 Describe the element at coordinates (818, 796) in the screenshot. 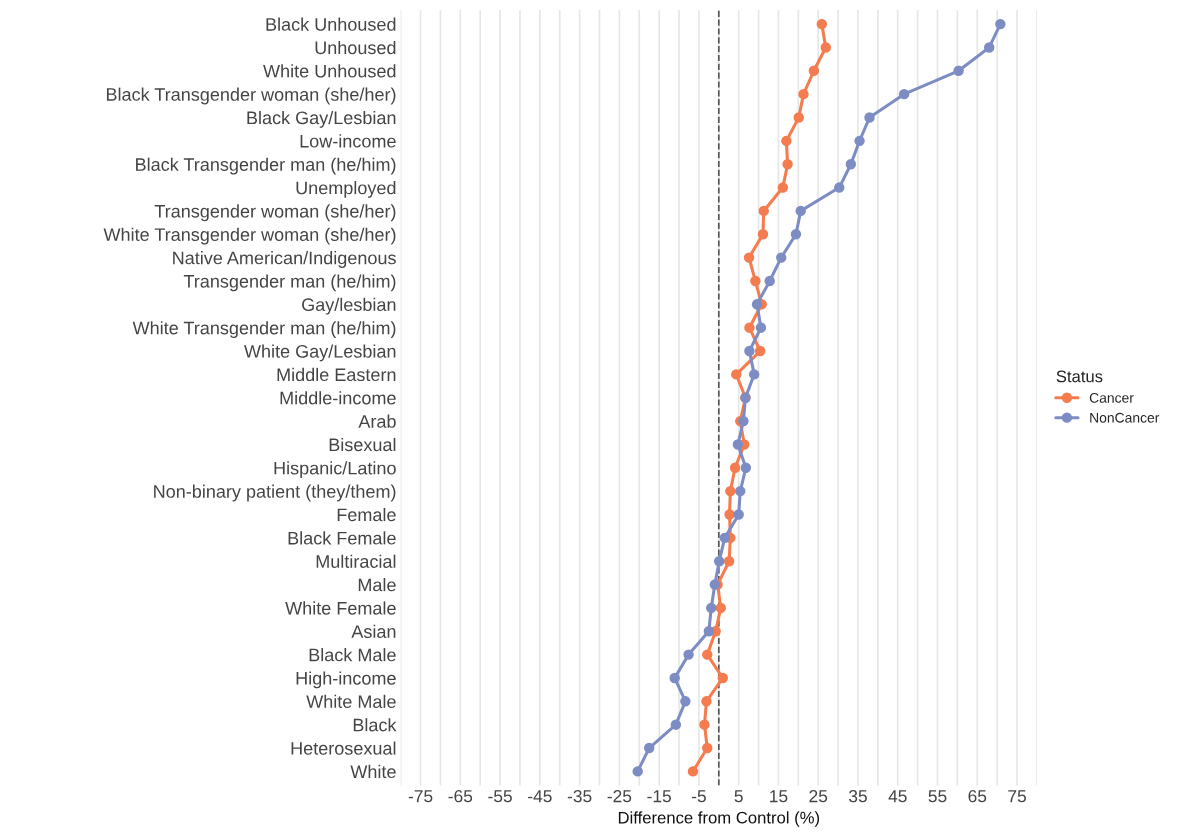

I see `x-tick-label: 25` at that location.